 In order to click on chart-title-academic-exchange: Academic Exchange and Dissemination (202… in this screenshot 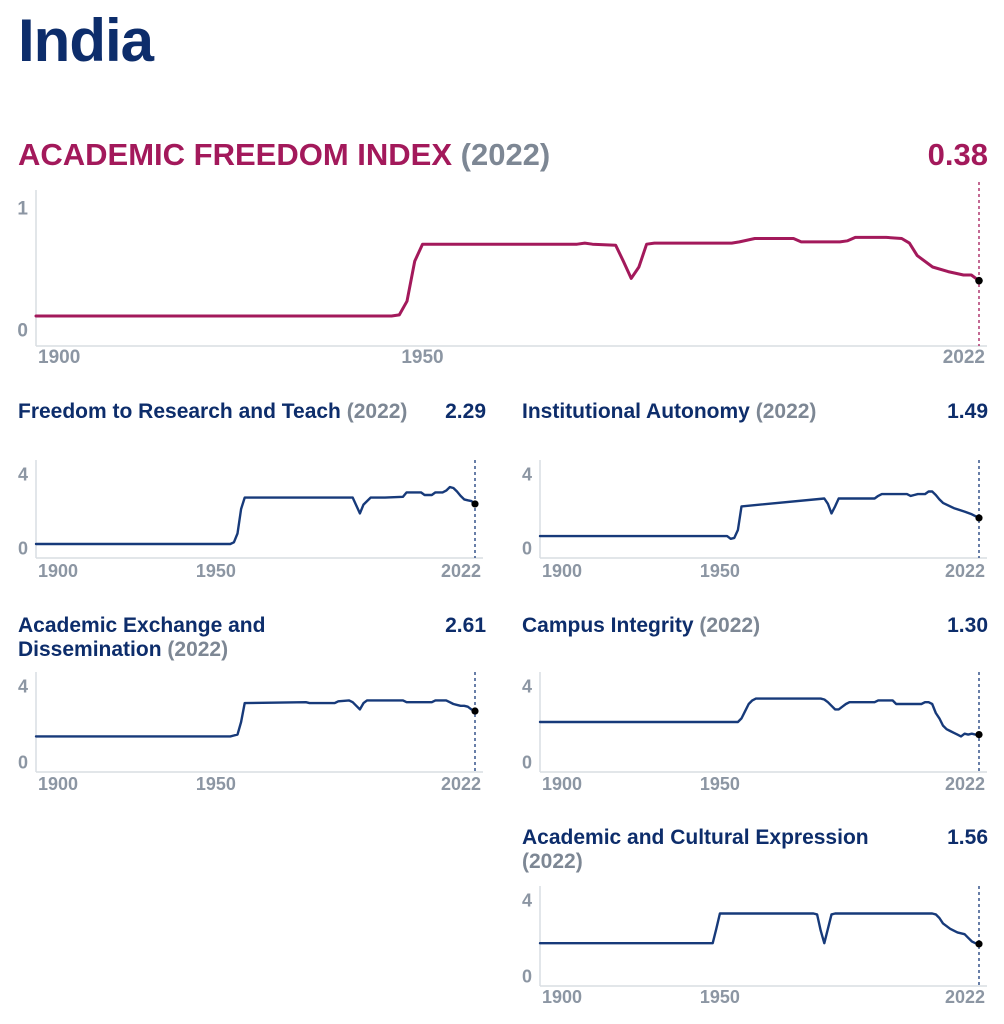, I will do `click(183, 638)`.